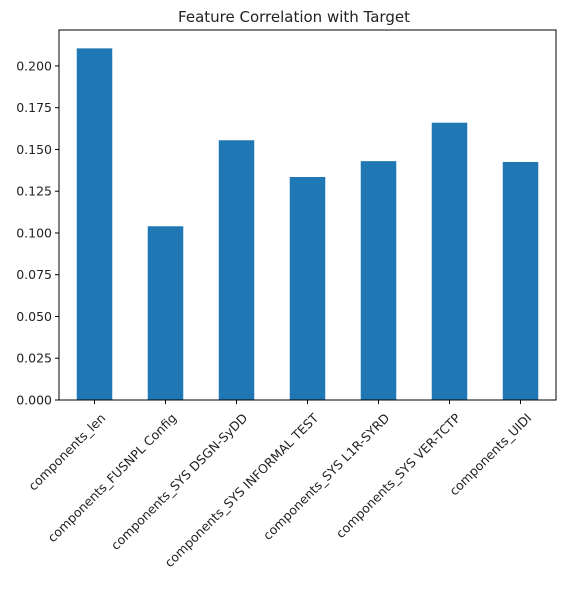 Image resolution: width=578 pixels, height=595 pixels. What do you see at coordinates (34, 232) in the screenshot?
I see `y-tick-label: 0.100` at bounding box center [34, 232].